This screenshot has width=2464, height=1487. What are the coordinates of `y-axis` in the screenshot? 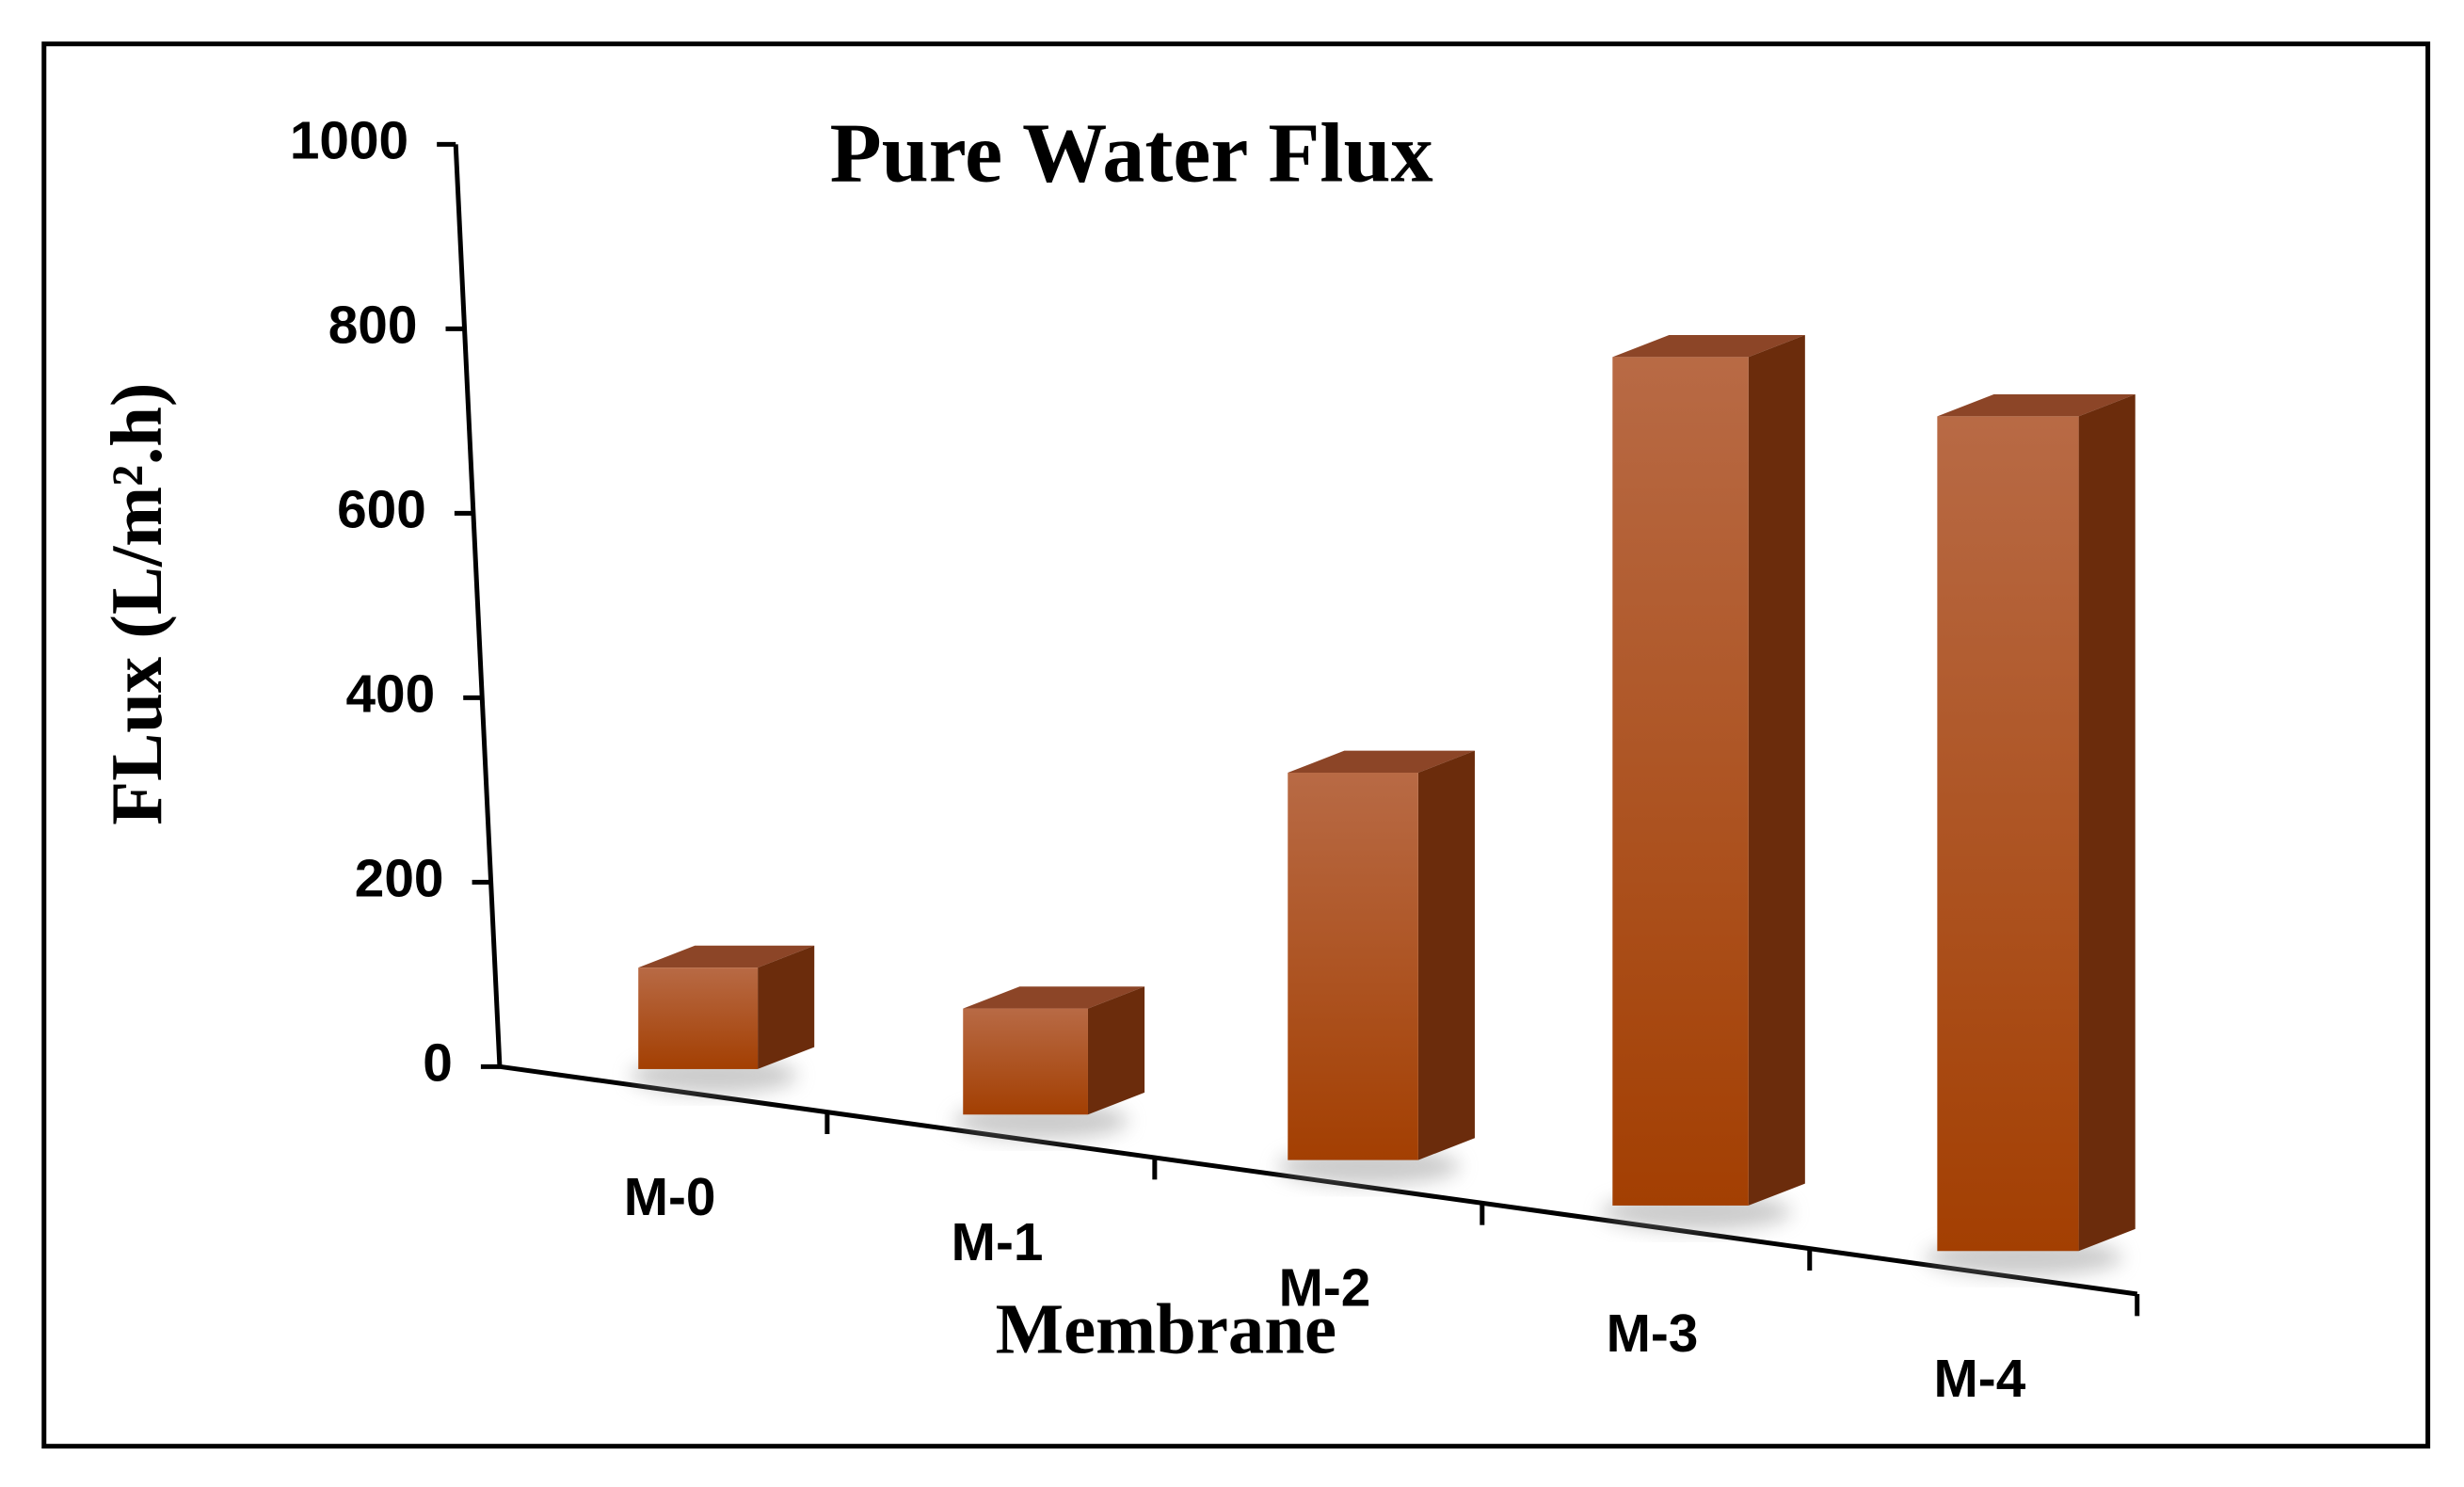 It's located at (478, 605).